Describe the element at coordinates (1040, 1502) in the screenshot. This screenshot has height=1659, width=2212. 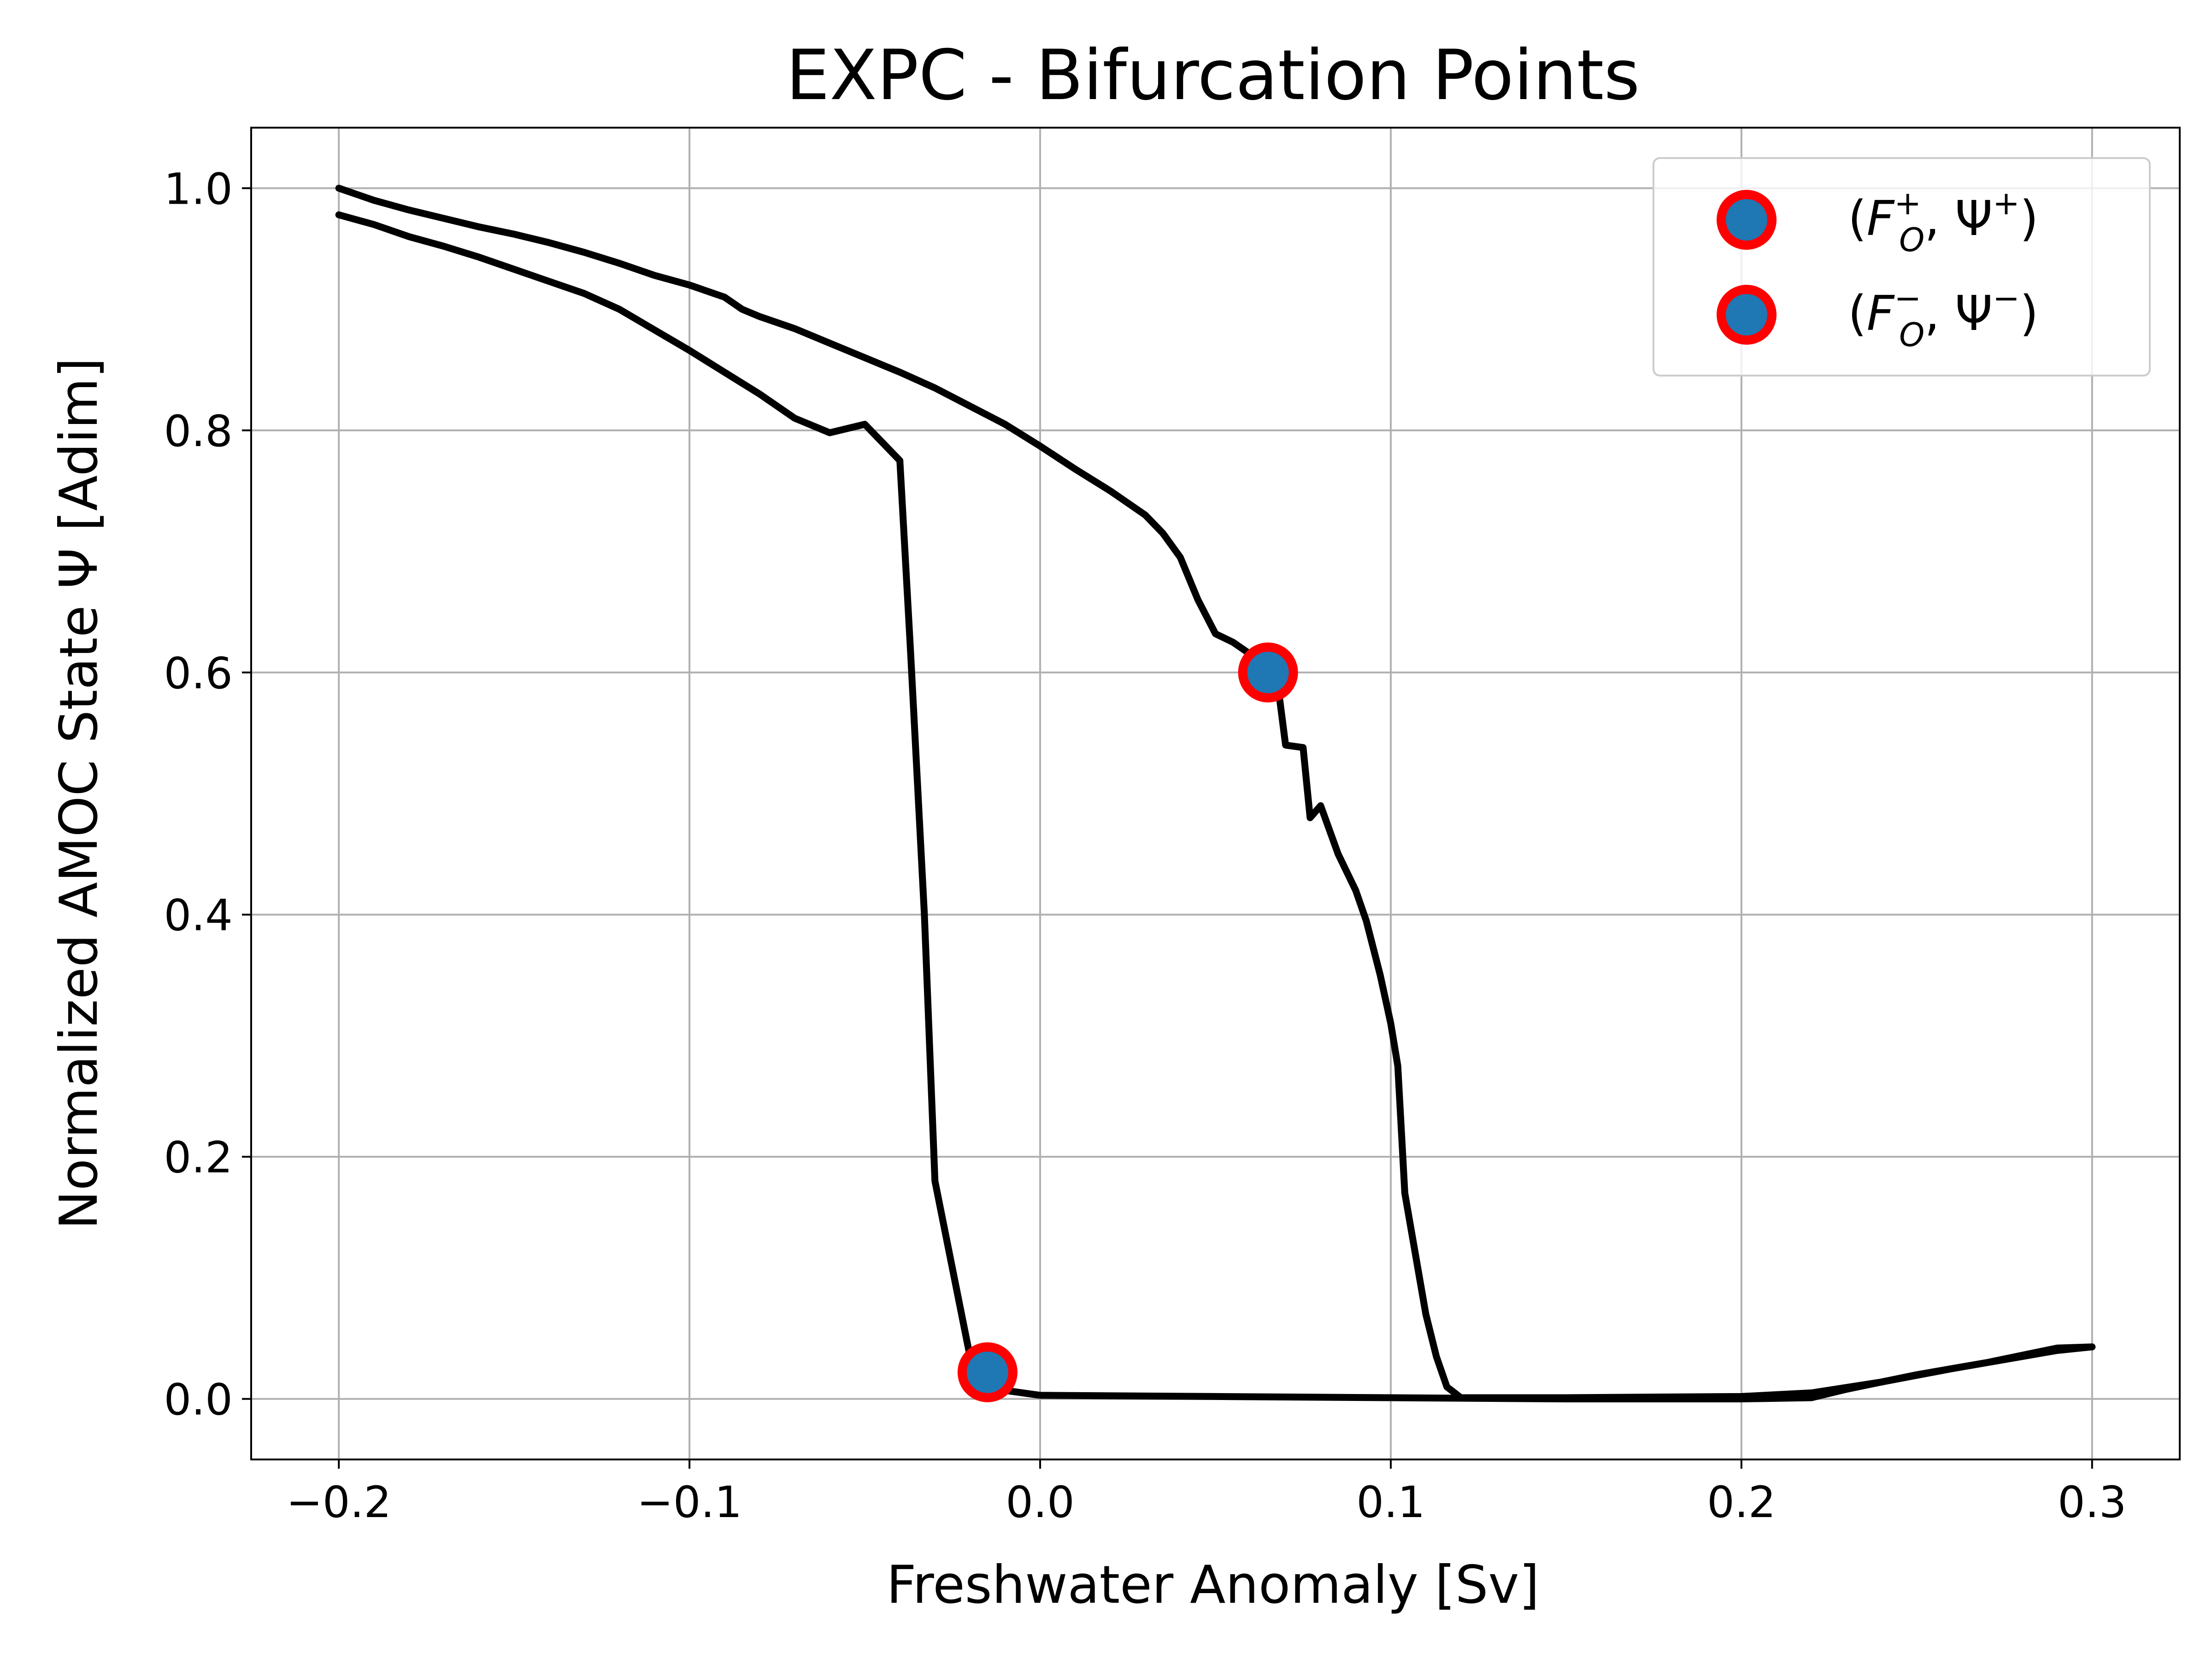
I see `x-tick-label: 0.0` at that location.